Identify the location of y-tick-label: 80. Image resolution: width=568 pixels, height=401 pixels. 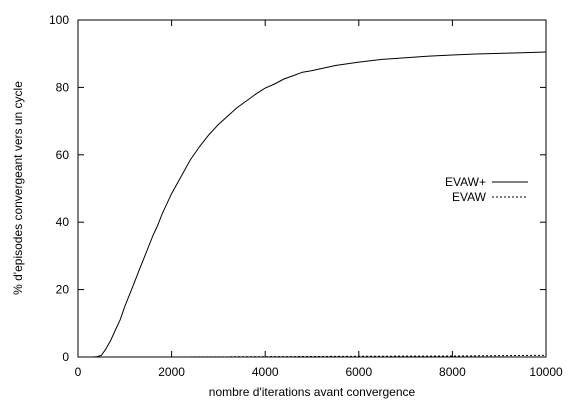
(63, 87).